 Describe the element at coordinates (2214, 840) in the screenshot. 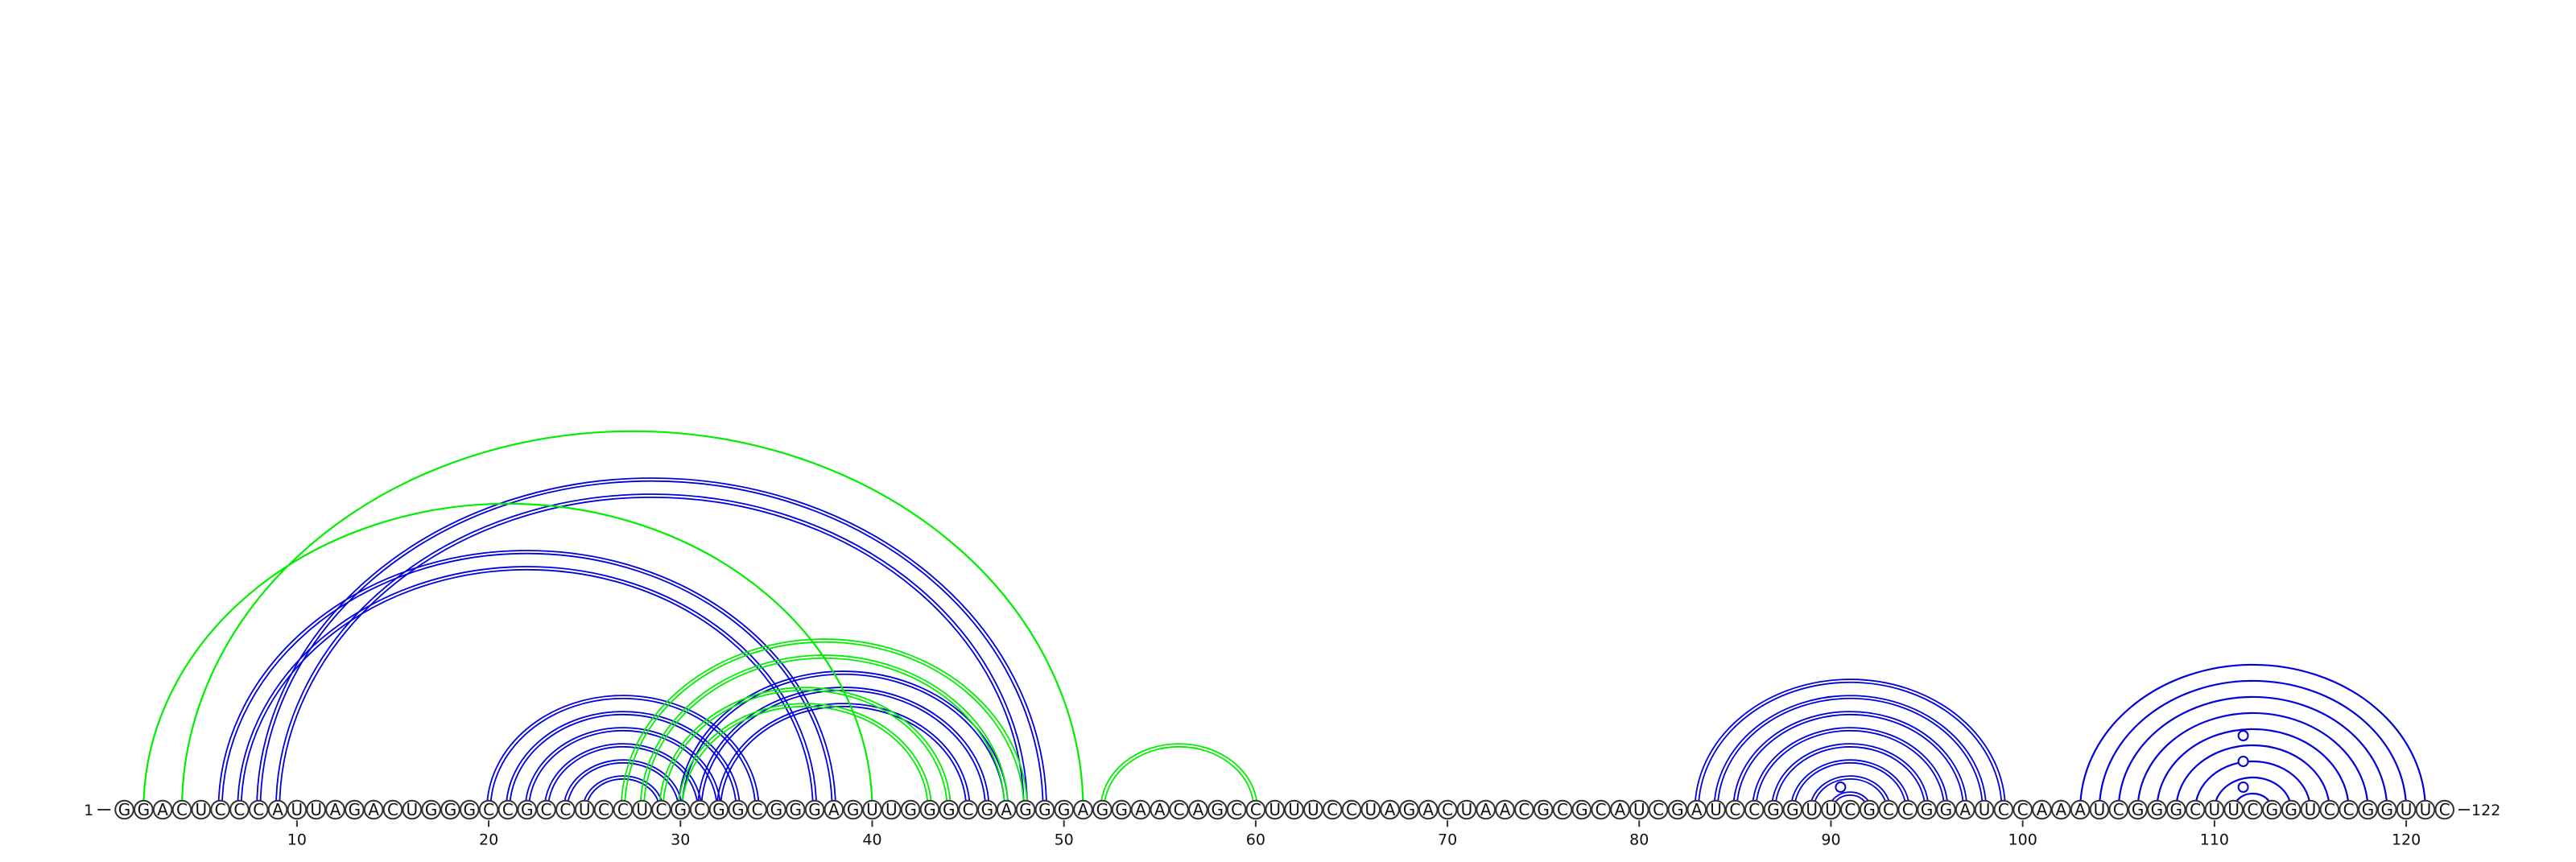

I see `tick-label: 110` at that location.